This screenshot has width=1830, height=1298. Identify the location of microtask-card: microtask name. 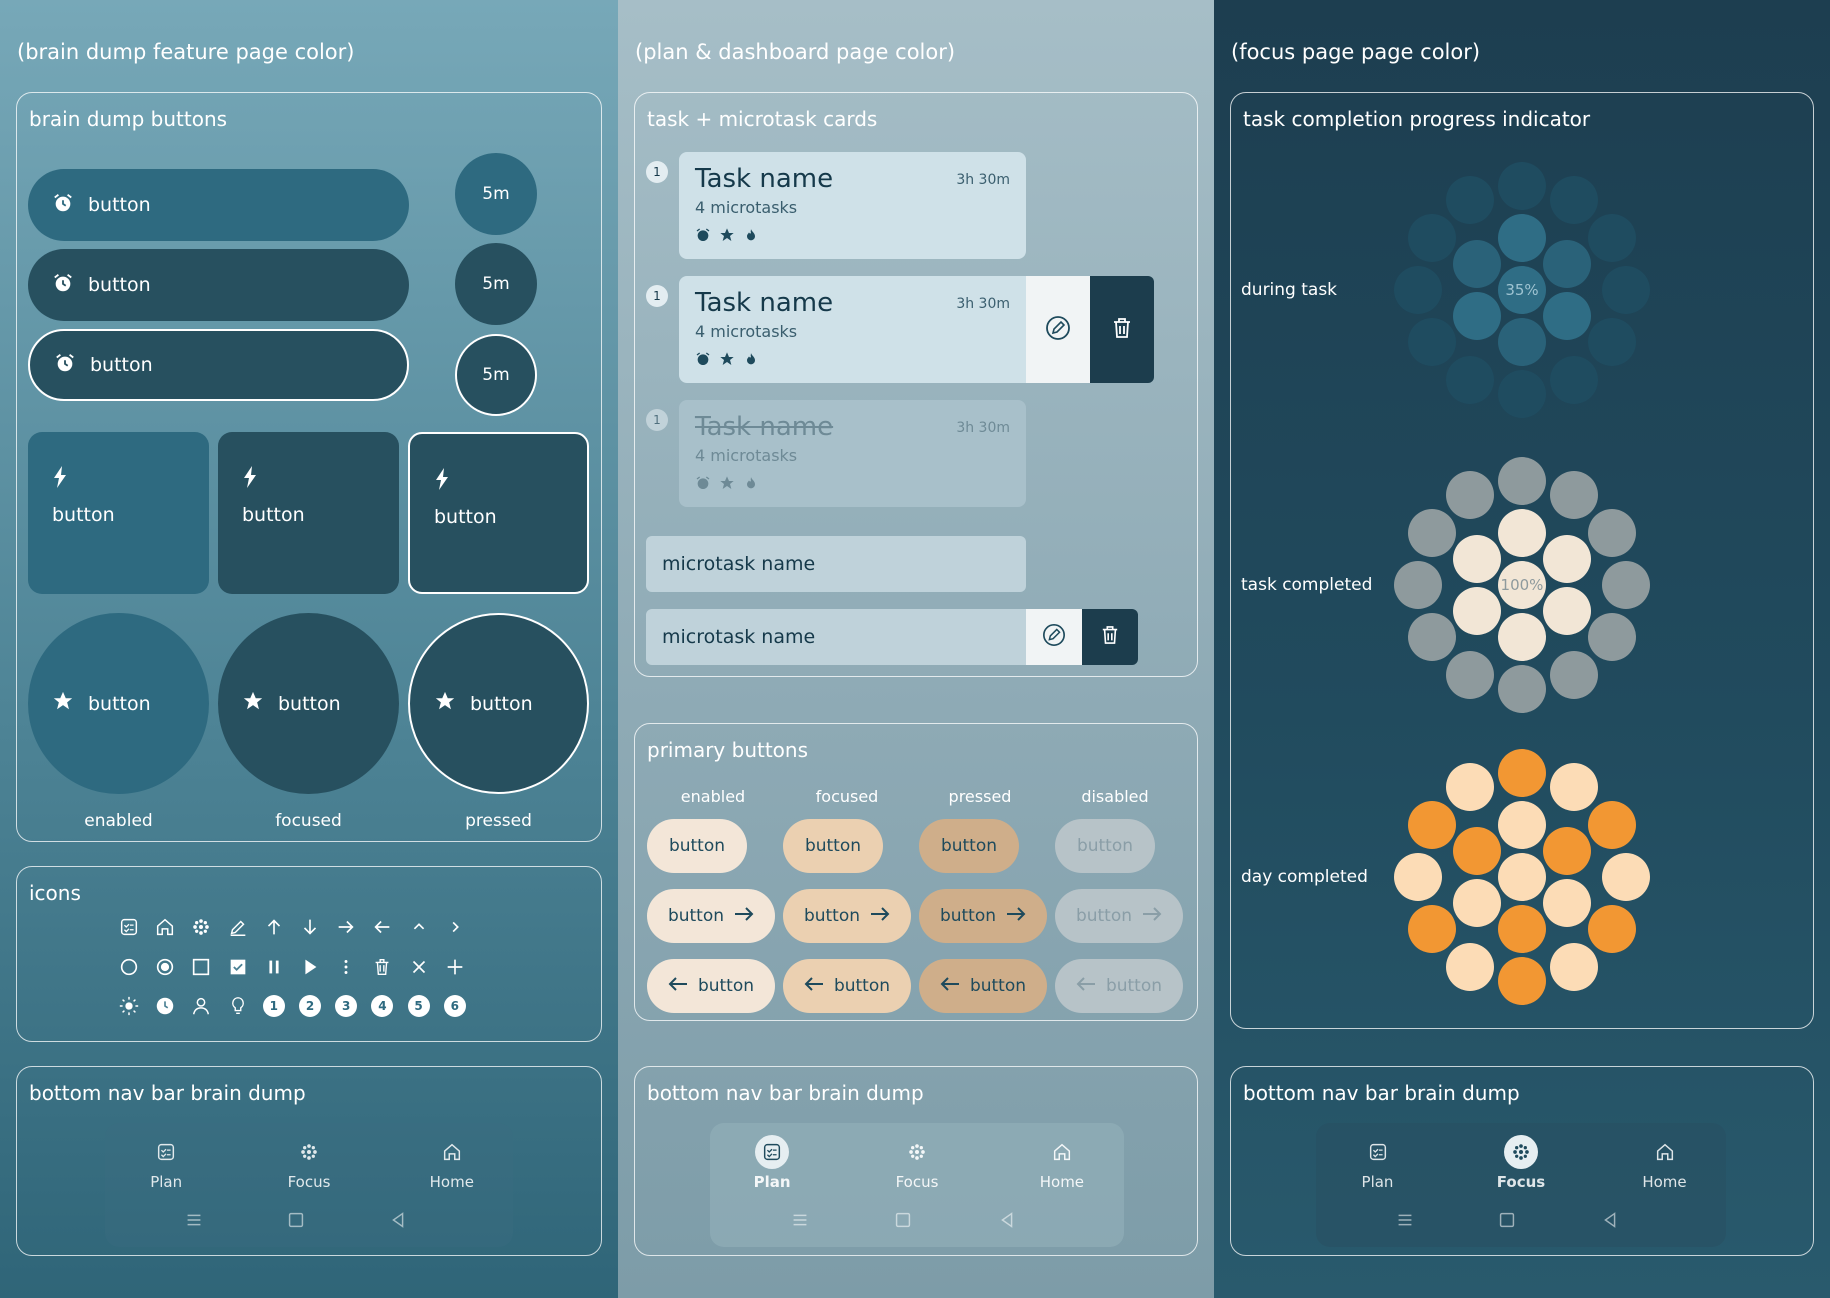
(836, 564).